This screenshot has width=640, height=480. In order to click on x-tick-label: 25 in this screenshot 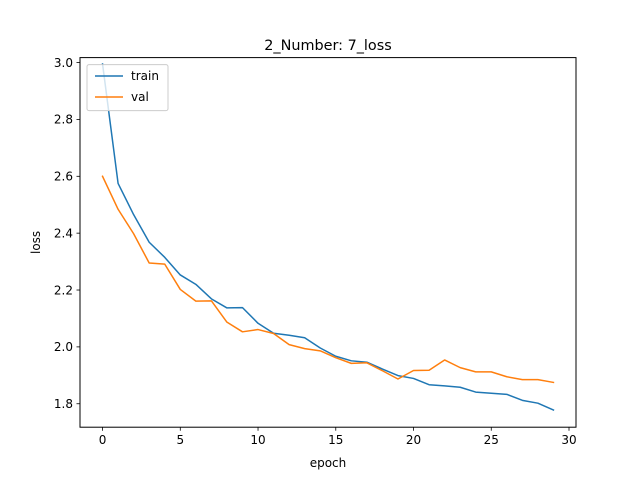, I will do `click(491, 440)`.